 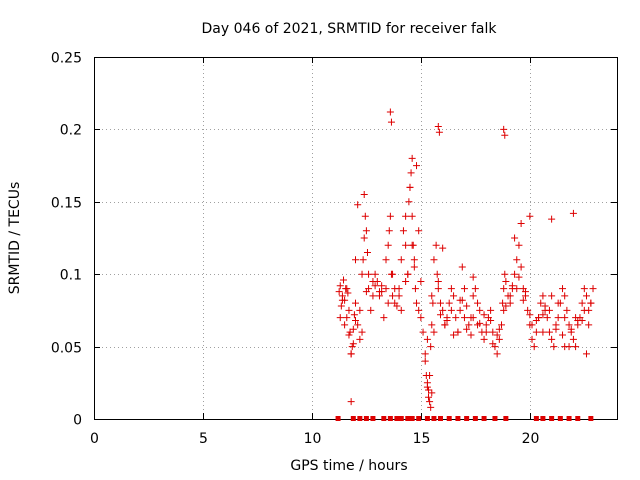 What do you see at coordinates (313, 439) in the screenshot?
I see `x-tick-label: 10` at bounding box center [313, 439].